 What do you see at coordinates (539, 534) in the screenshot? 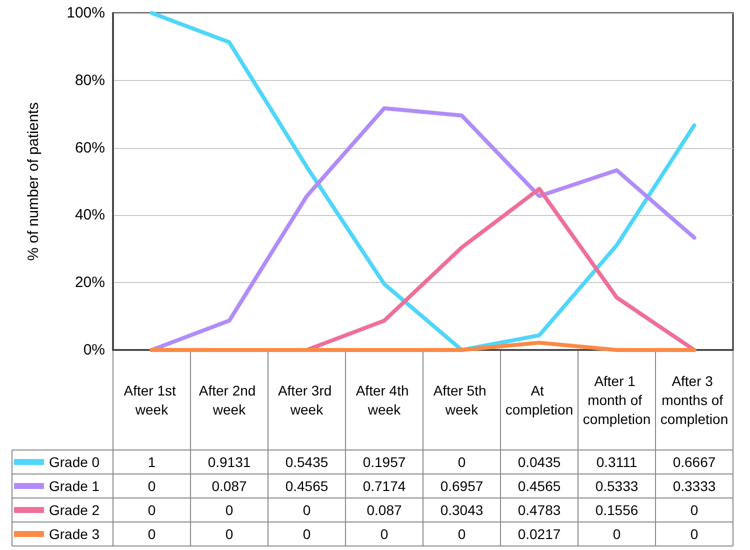
I see `data-label: 0.0217` at bounding box center [539, 534].